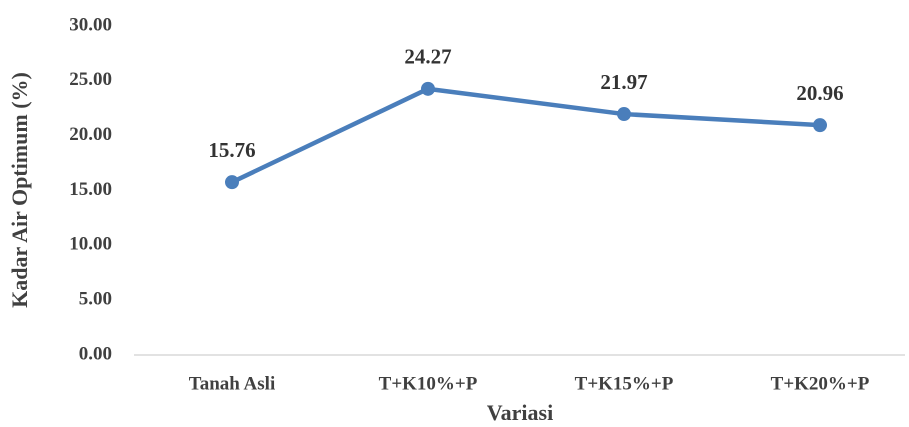 The image size is (909, 427). I want to click on x-tick-label: T+K20%+P, so click(820, 383).